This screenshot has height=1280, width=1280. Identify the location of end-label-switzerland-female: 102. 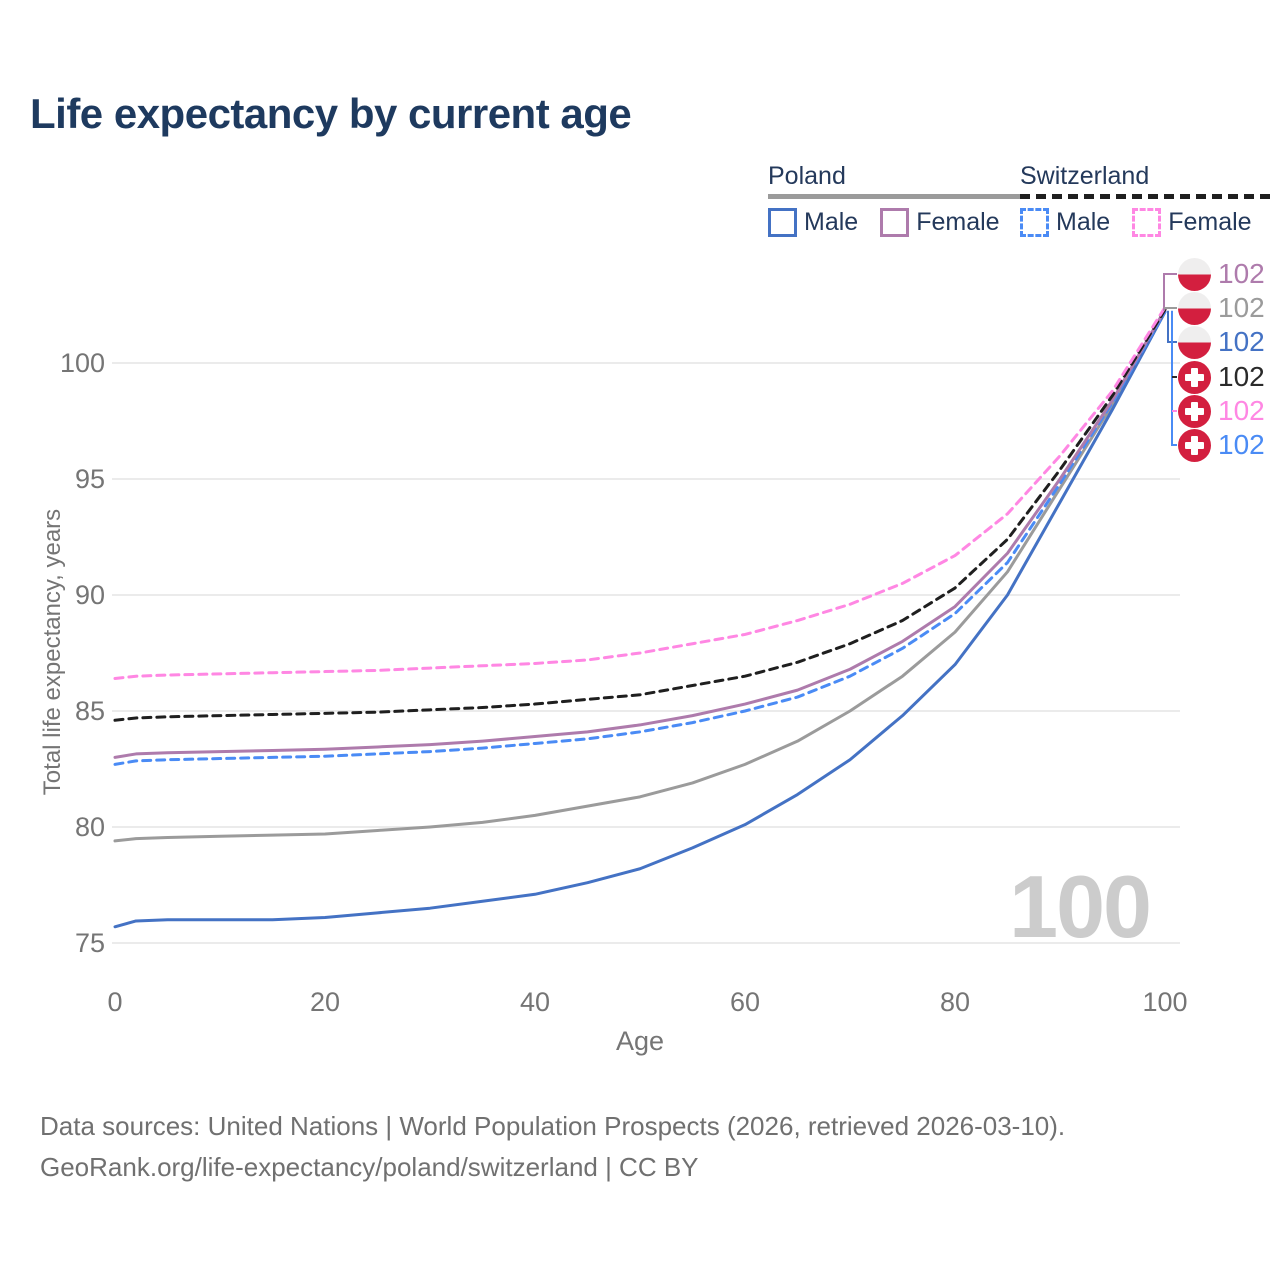
(1221, 411).